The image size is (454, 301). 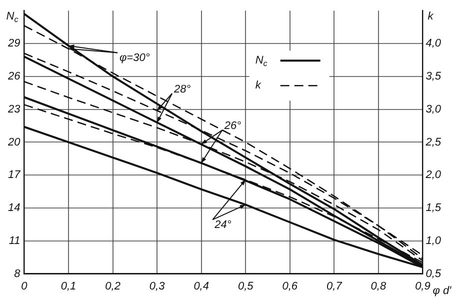 What do you see at coordinates (14, 109) in the screenshot?
I see `y-tick-label: 23` at bounding box center [14, 109].